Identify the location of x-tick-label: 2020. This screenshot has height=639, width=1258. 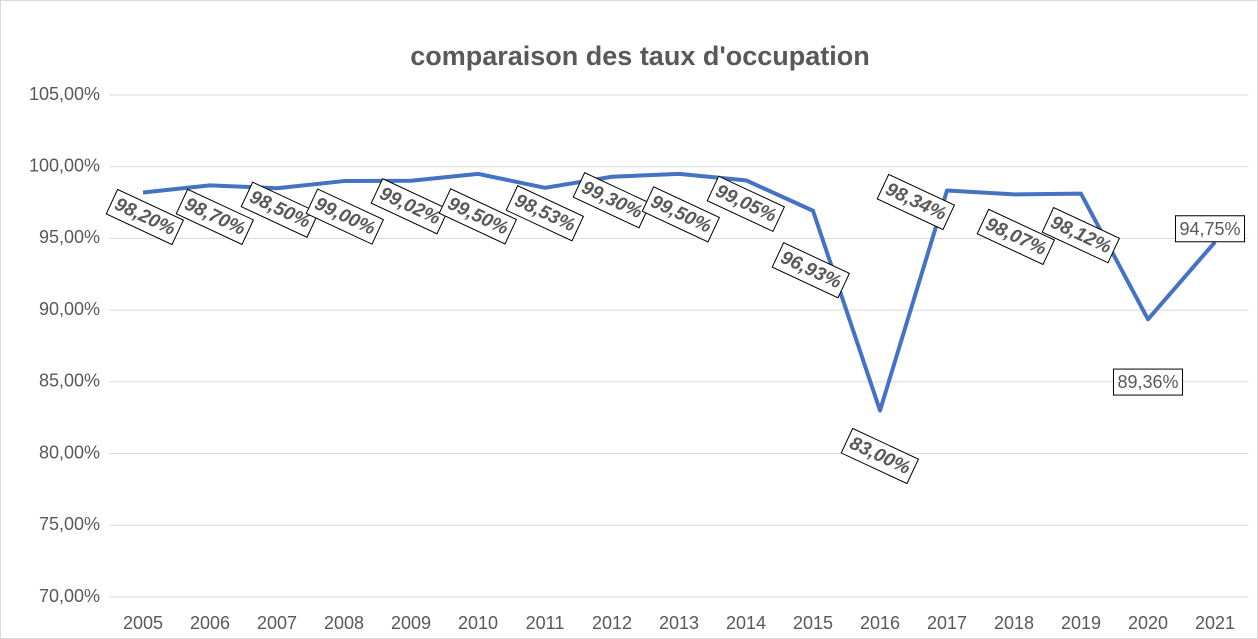
(1148, 623).